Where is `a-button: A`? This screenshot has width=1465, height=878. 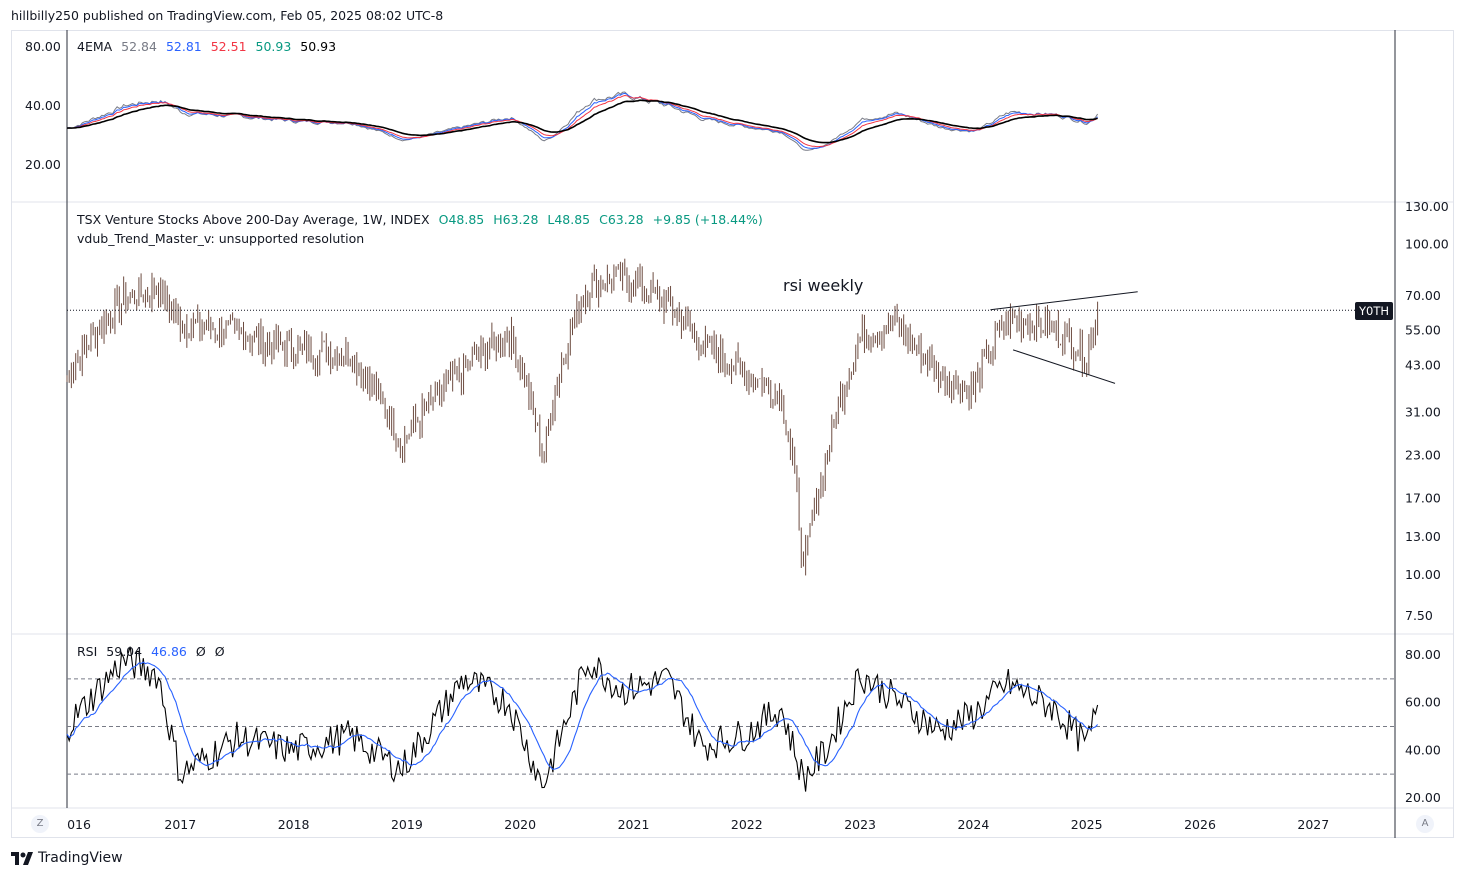 a-button: A is located at coordinates (1425, 824).